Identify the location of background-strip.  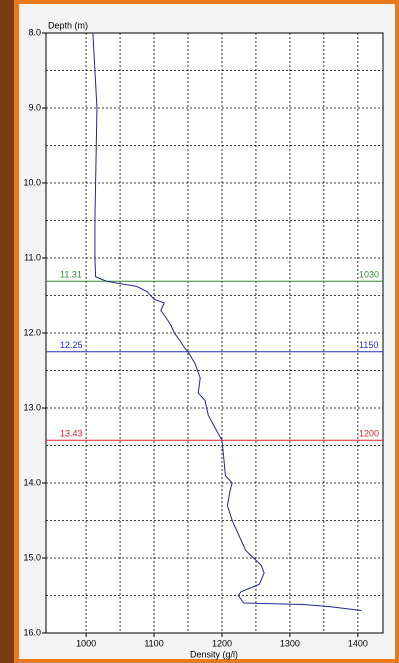
(7, 331).